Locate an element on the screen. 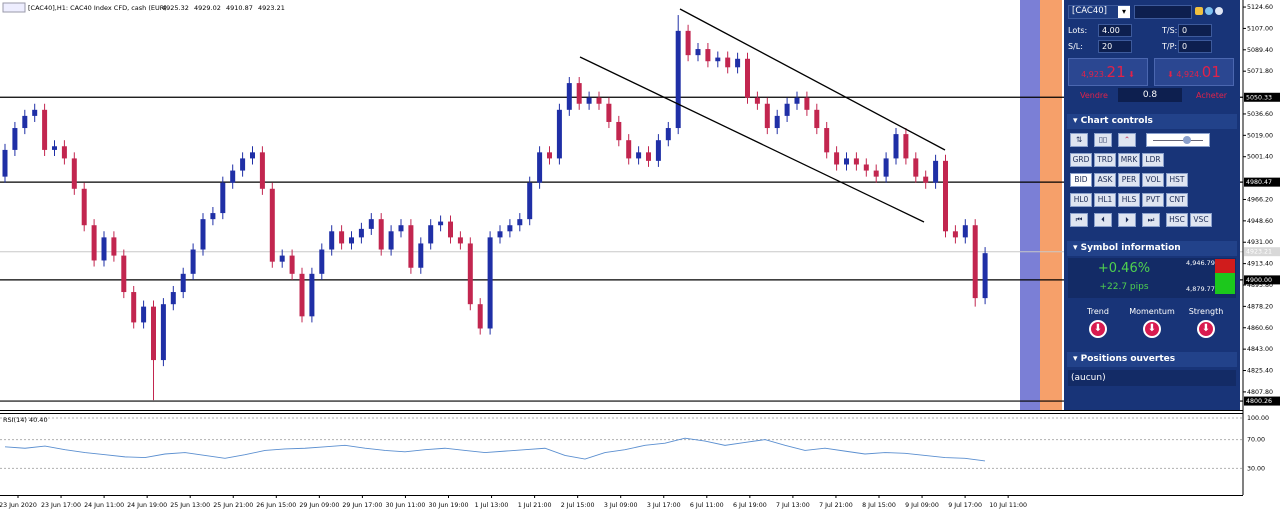  control-button: PER is located at coordinates (1129, 180).